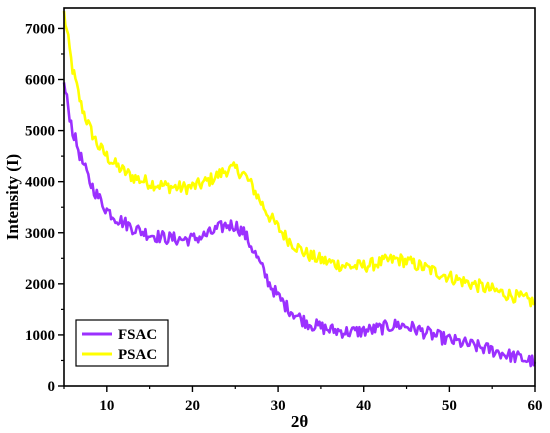 Image resolution: width=550 pixels, height=433 pixels. I want to click on x-axis-title: 2θ, so click(300, 421).